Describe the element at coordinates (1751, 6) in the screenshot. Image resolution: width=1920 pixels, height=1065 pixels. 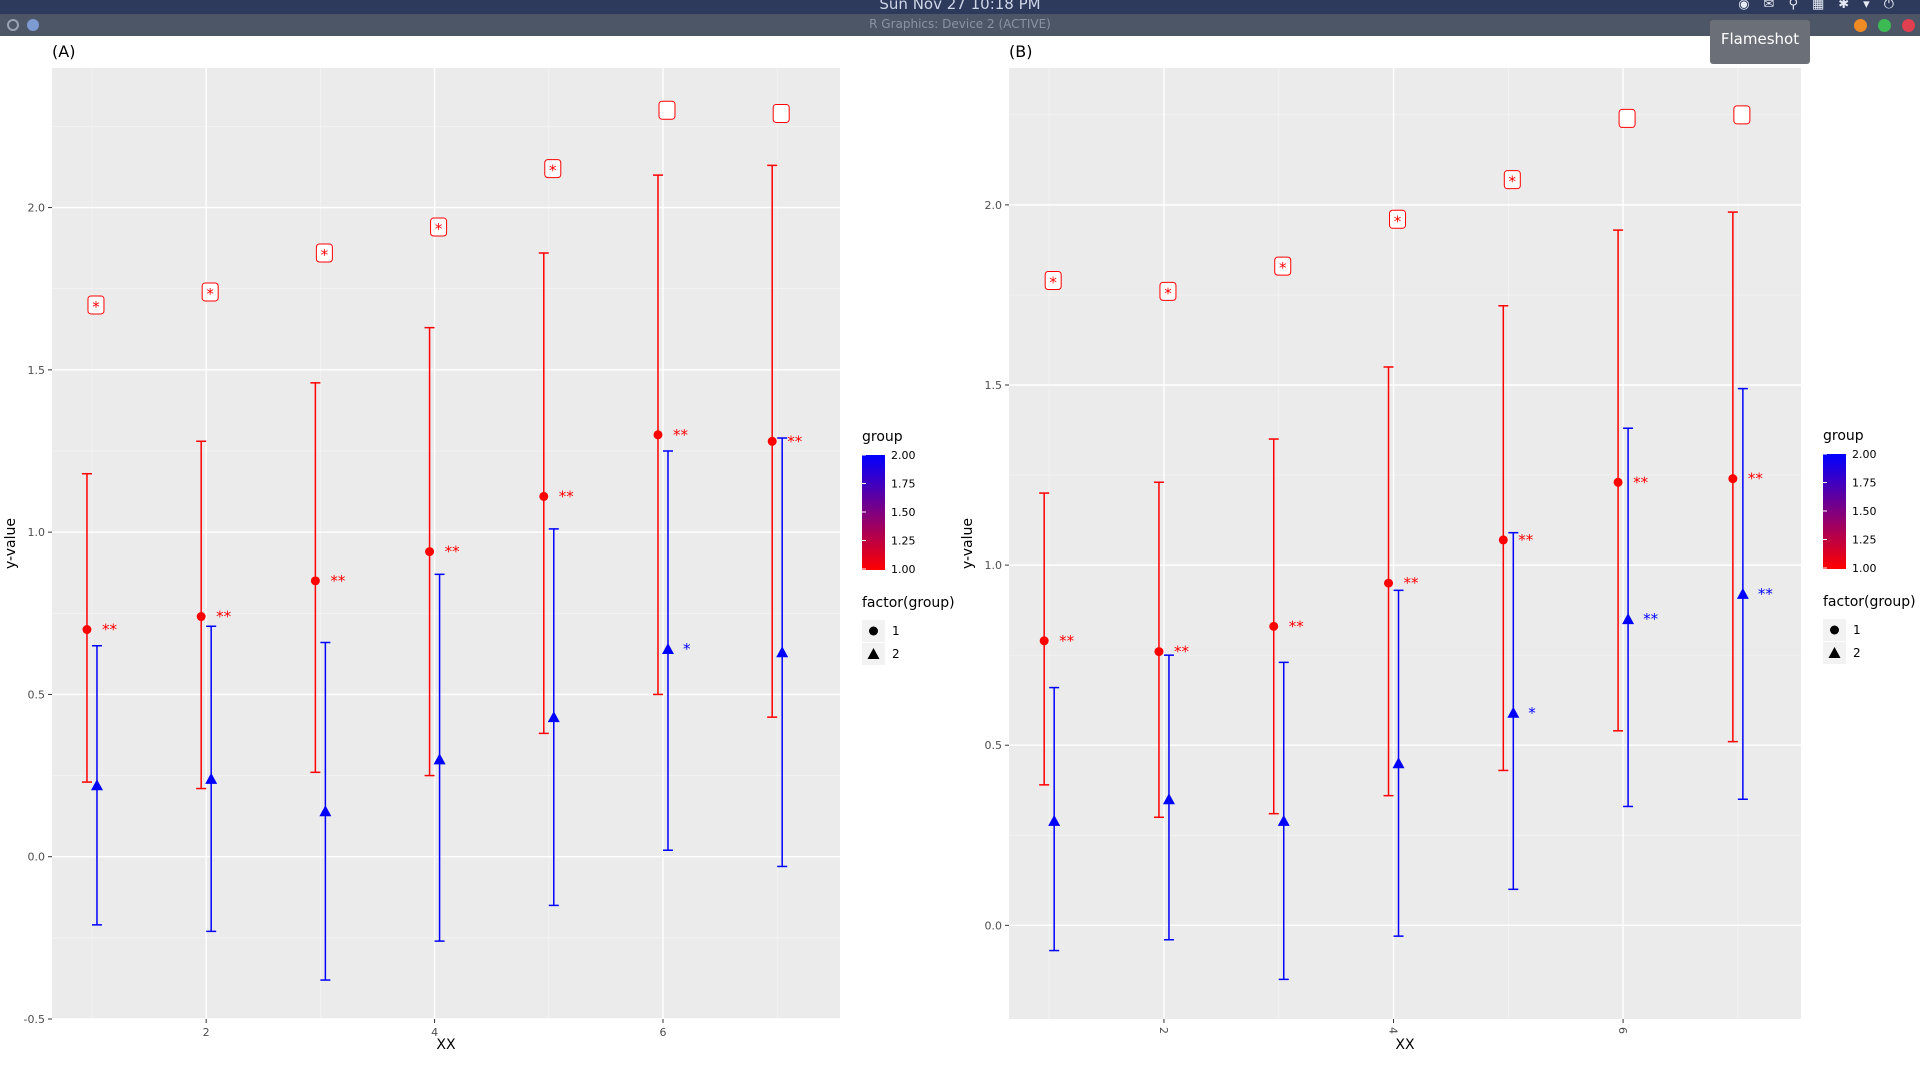
I see `flameshot-tray-icon: ◉` at that location.